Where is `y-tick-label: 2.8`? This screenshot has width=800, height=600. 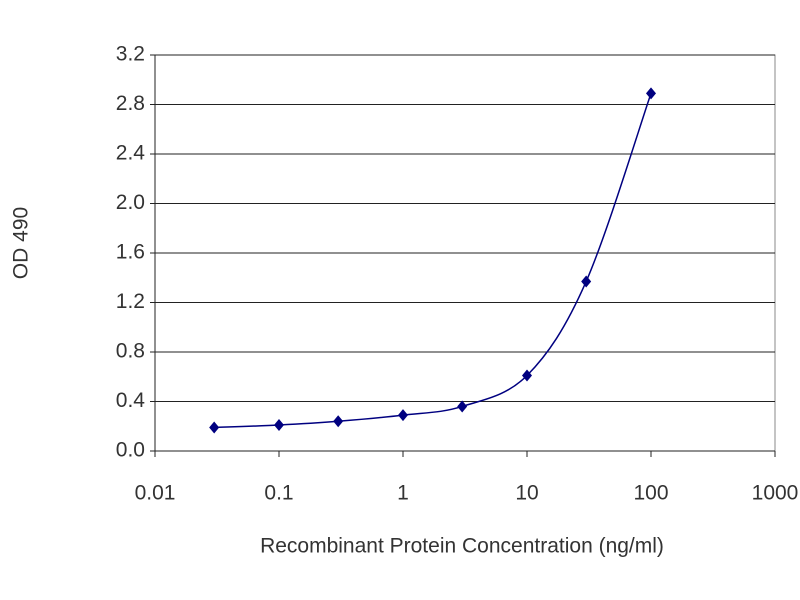
y-tick-label: 2.8 is located at coordinates (130, 103).